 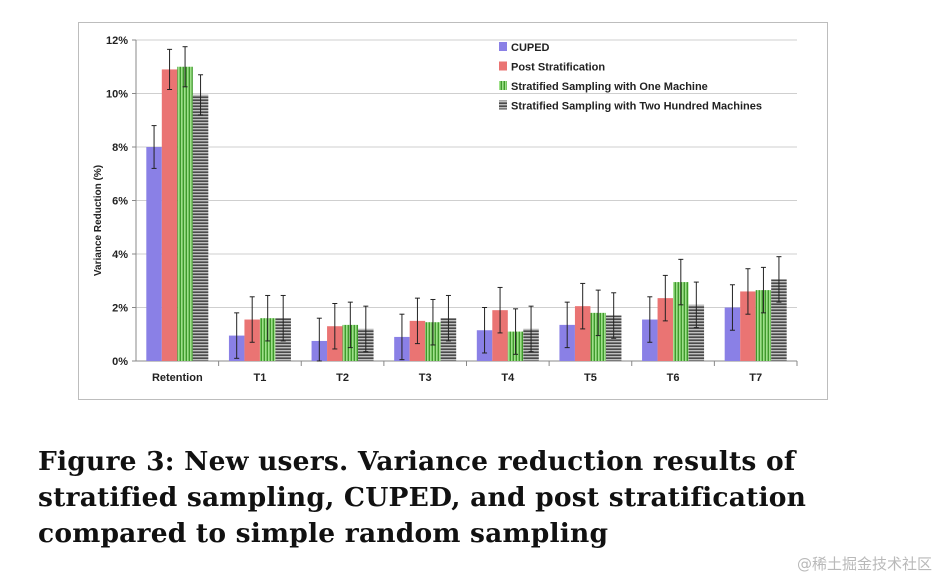 I want to click on x-category-label: Retention, so click(x=177, y=378).